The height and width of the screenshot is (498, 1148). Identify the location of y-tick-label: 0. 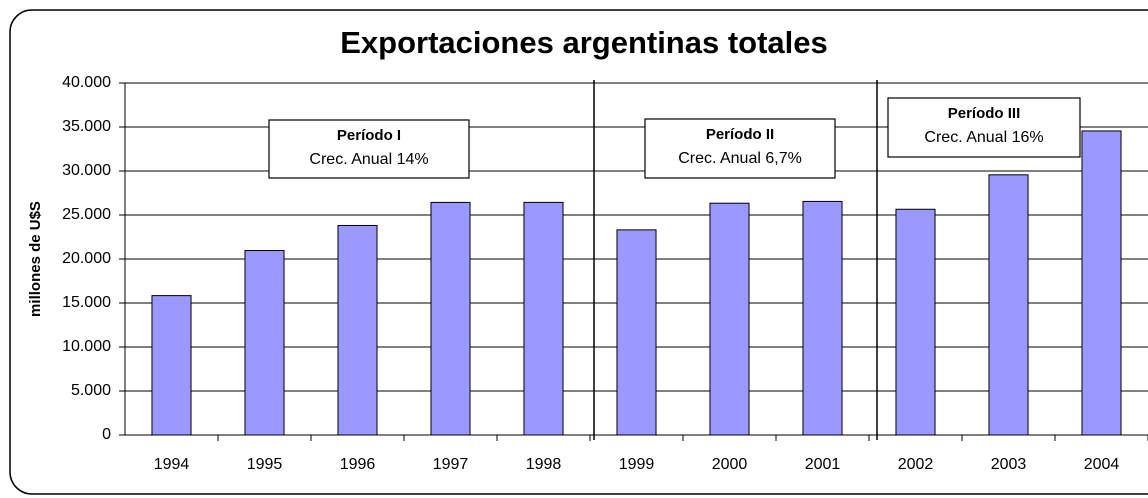
(106, 434).